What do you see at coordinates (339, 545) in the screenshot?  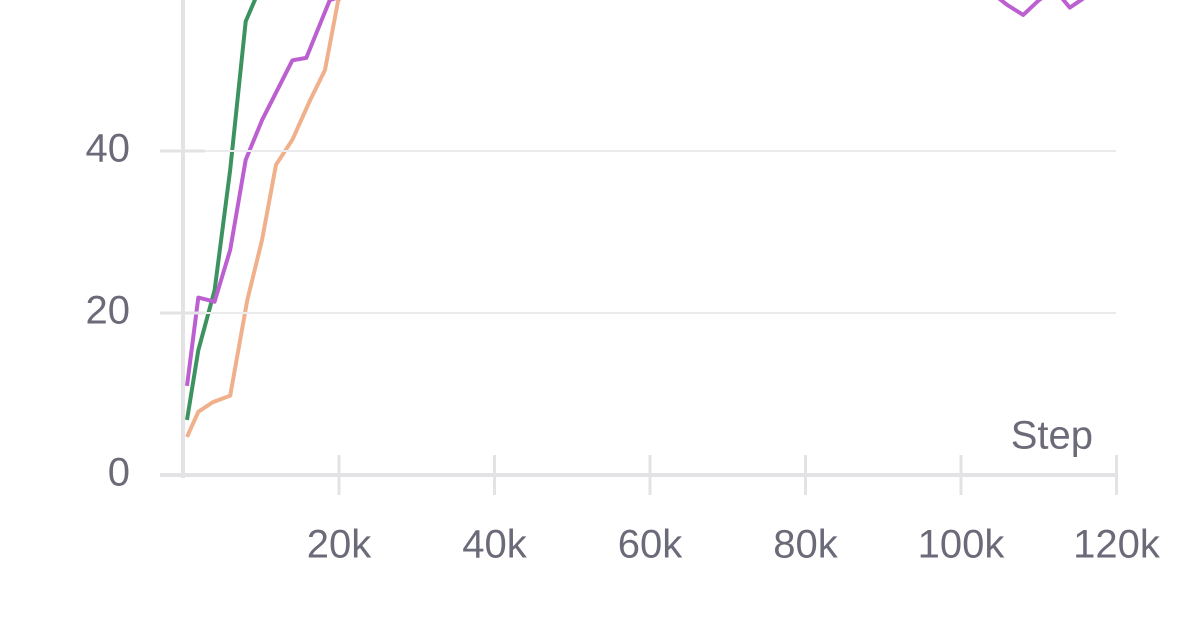 I see `x-tick-label: 20k` at bounding box center [339, 545].